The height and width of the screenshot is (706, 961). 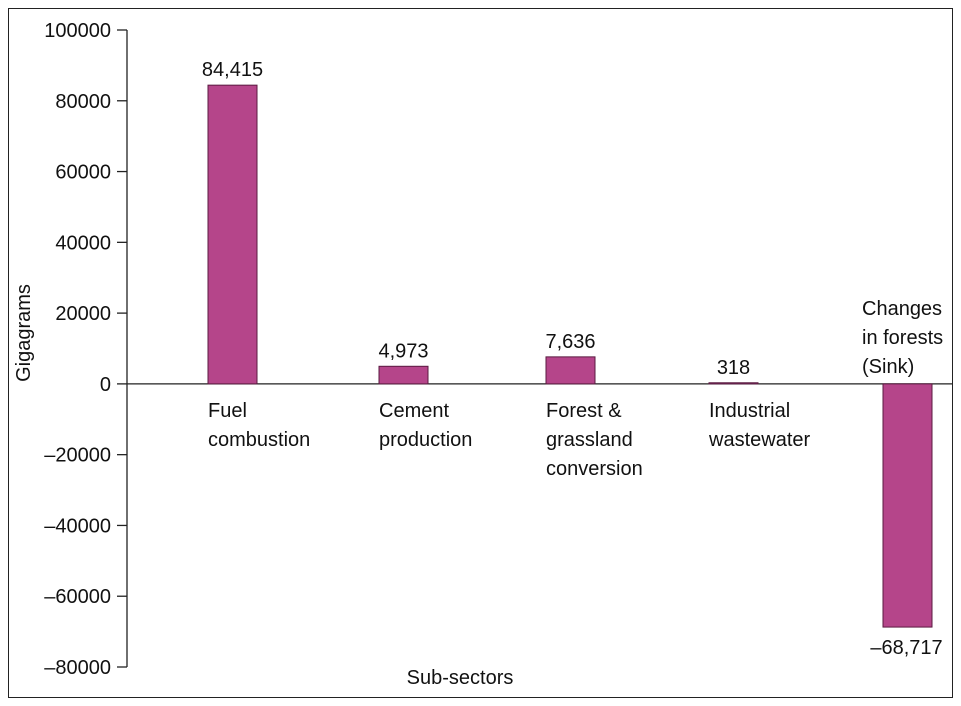 What do you see at coordinates (425, 440) in the screenshot?
I see `category-label: production` at bounding box center [425, 440].